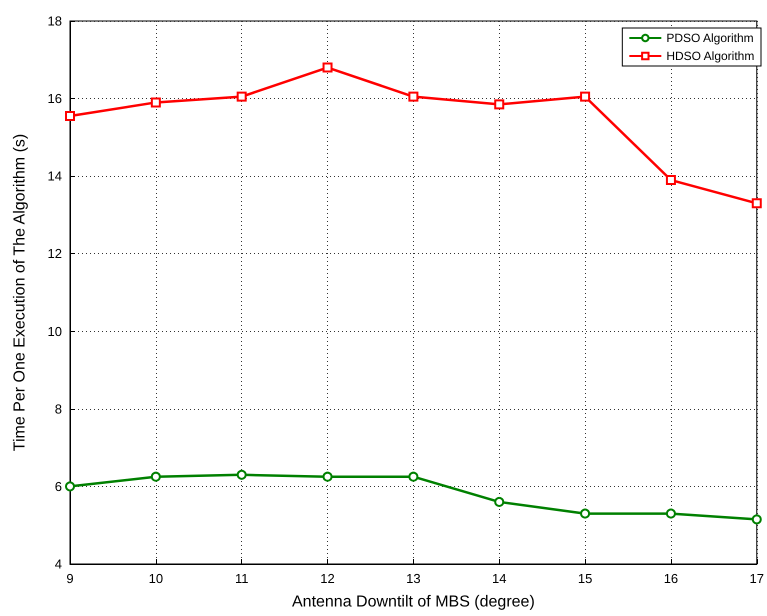  I want to click on y-tick-label: 14, so click(55, 176).